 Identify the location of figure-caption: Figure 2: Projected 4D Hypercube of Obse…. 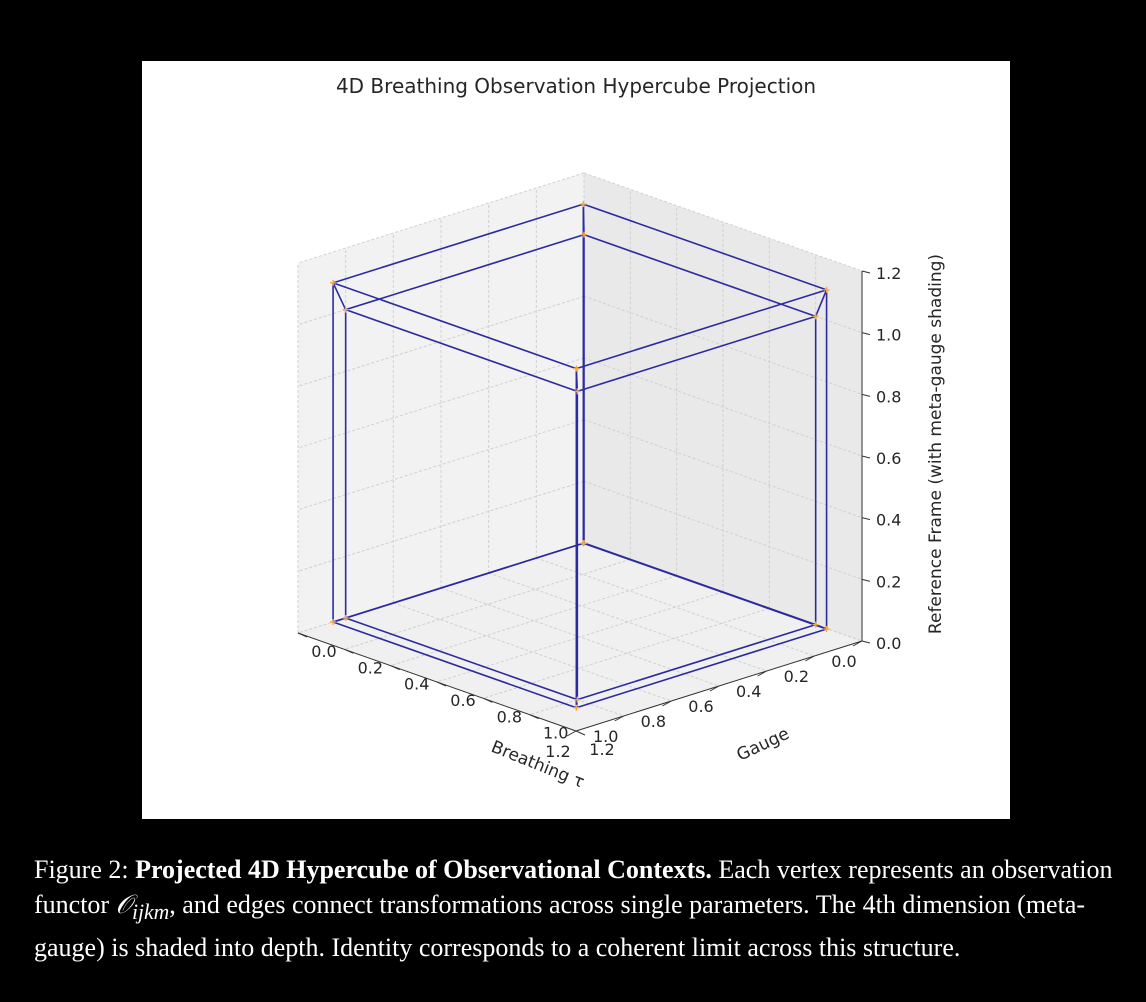
(579, 908).